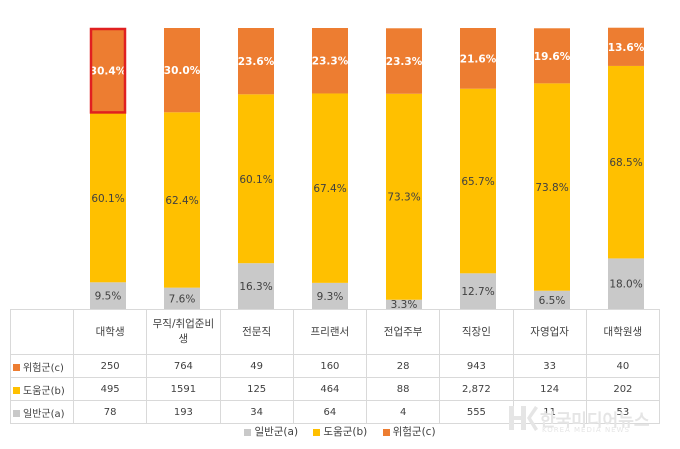 Image resolution: width=680 pixels, height=449 pixels. I want to click on table-cell: 33, so click(549, 366).